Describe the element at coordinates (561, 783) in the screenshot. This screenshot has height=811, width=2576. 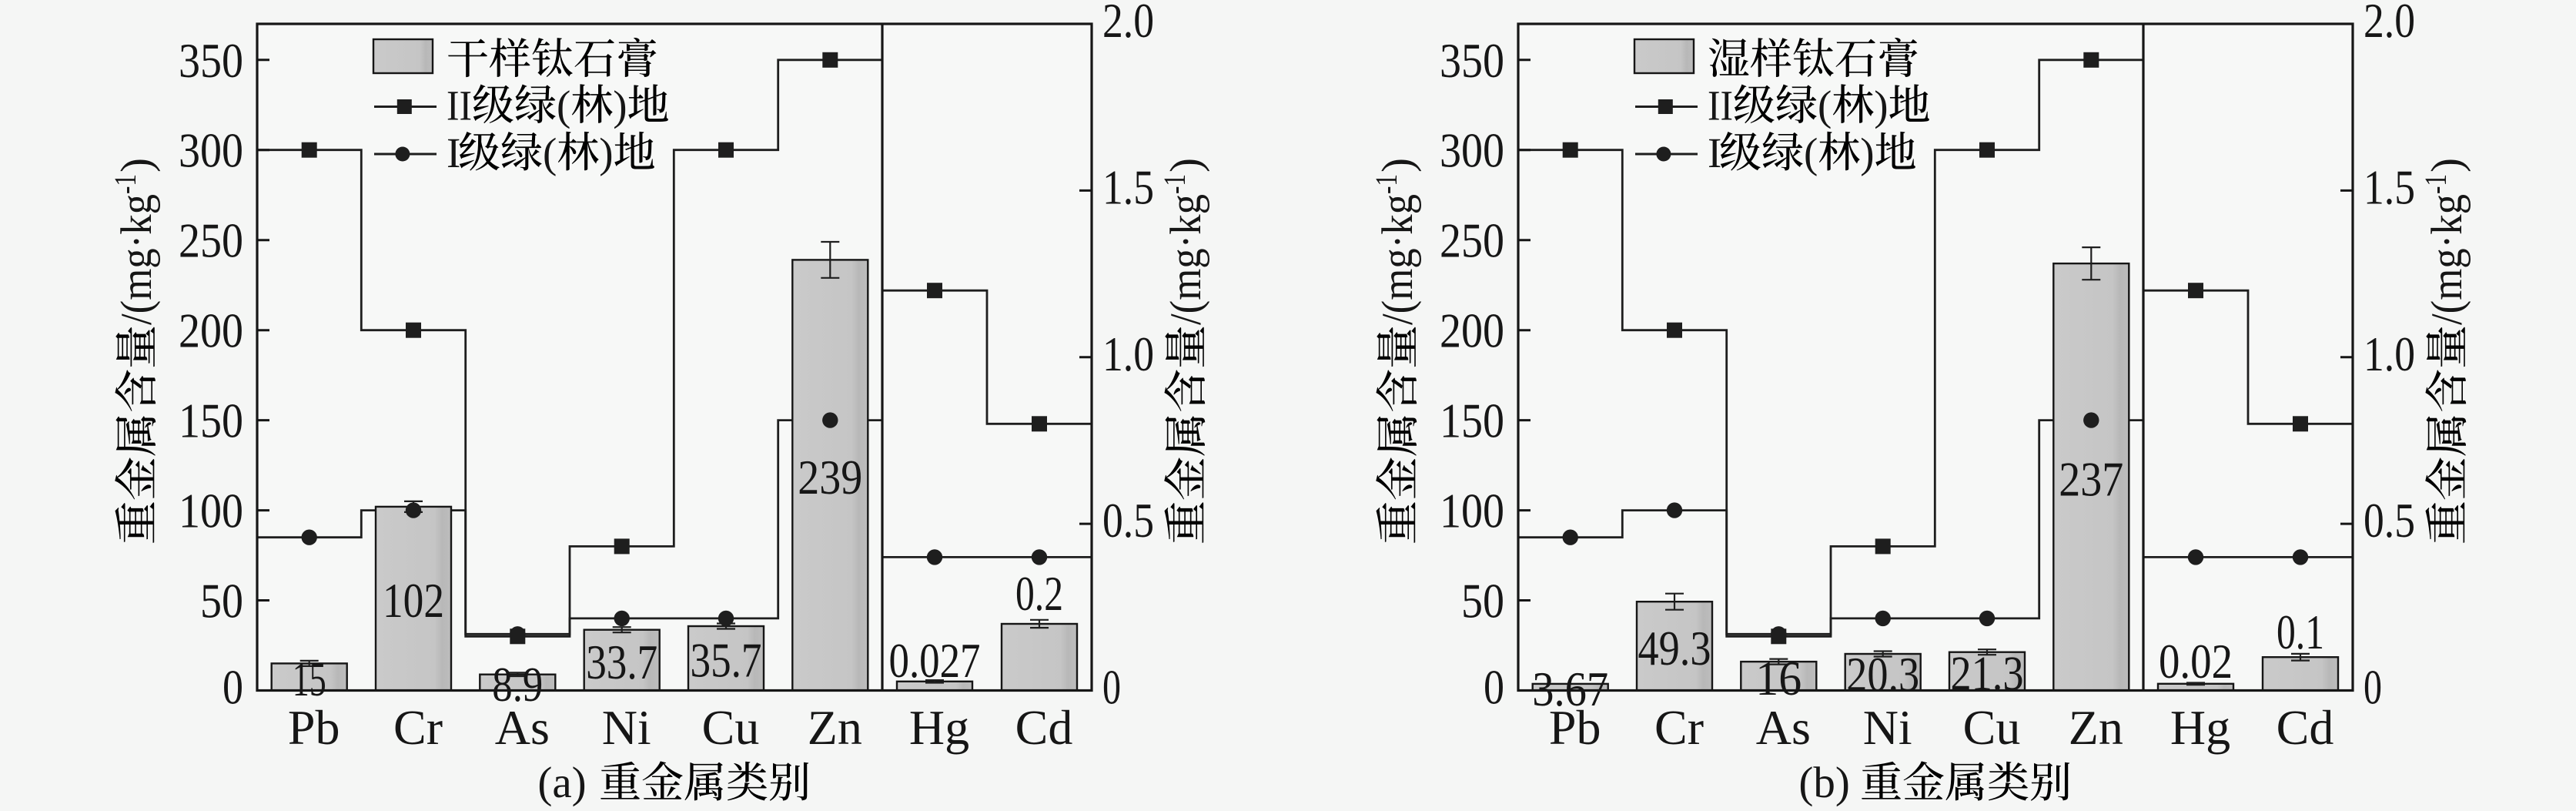
I see `svg-text: (a)` at that location.